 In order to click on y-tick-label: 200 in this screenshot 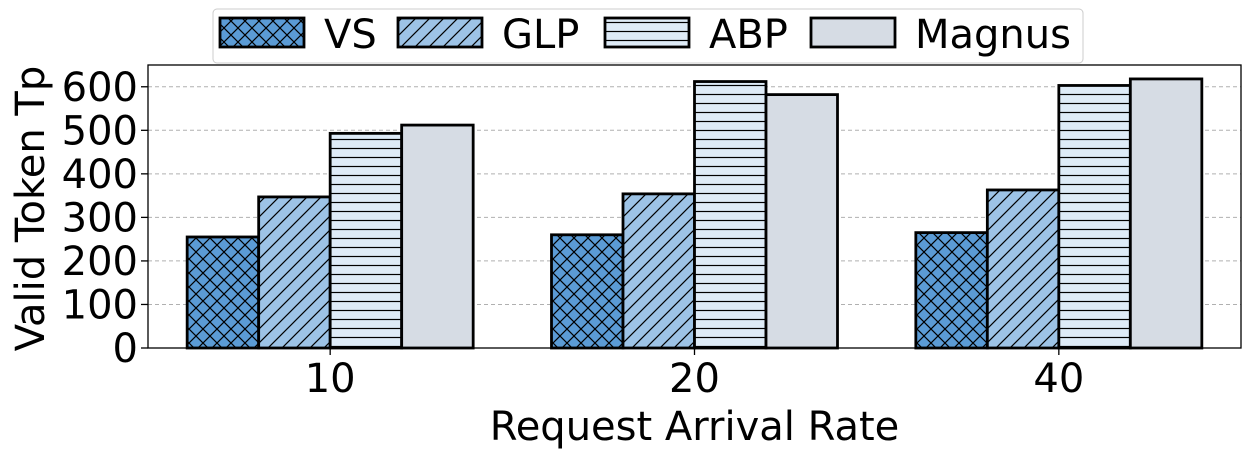, I will do `click(100, 262)`.